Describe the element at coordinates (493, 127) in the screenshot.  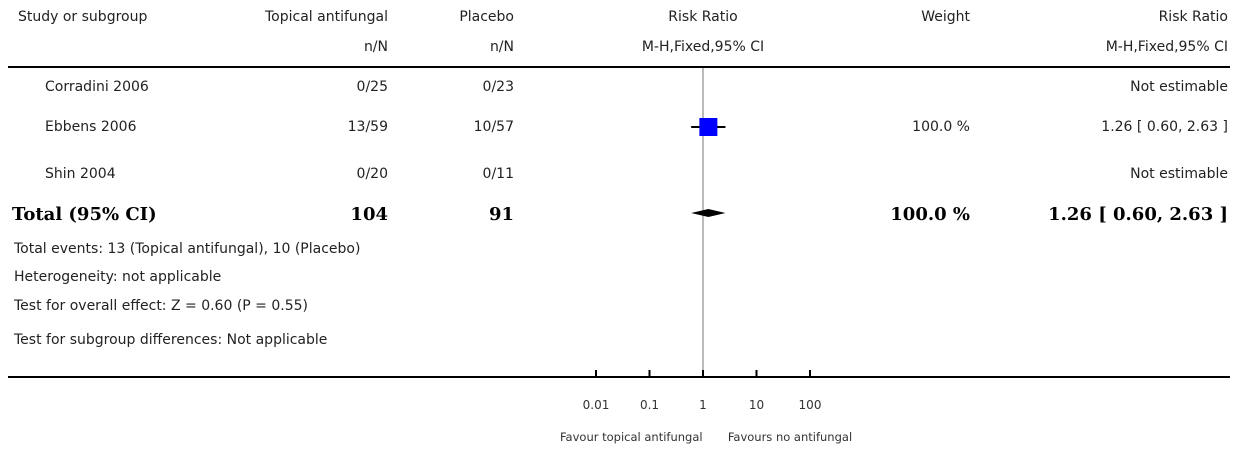
I see `study-control: 10/57` at that location.